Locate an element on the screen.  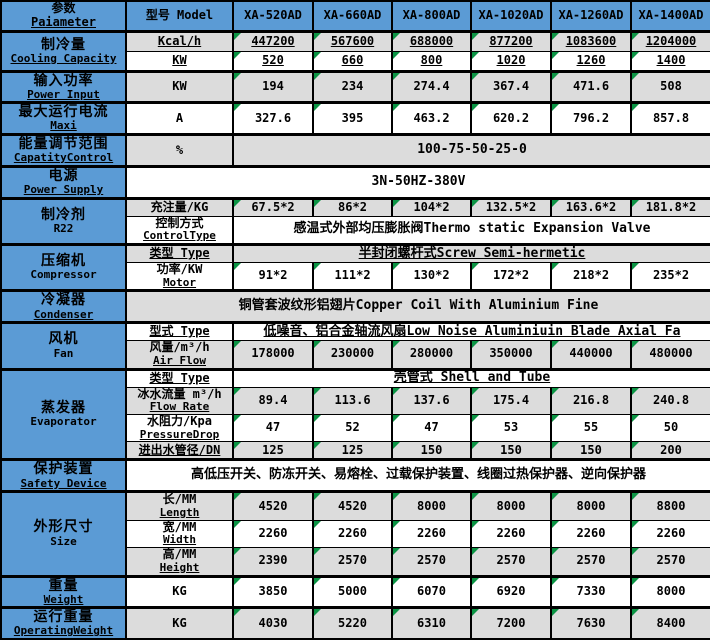
unit-cell: 宽/MM Width is located at coordinates (179, 534).